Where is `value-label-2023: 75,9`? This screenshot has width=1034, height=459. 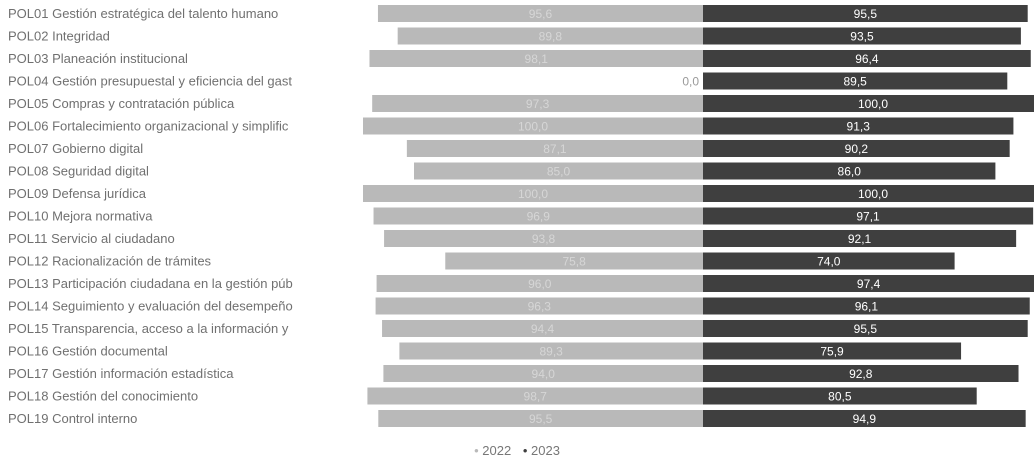
value-label-2023: 75,9 is located at coordinates (832, 352).